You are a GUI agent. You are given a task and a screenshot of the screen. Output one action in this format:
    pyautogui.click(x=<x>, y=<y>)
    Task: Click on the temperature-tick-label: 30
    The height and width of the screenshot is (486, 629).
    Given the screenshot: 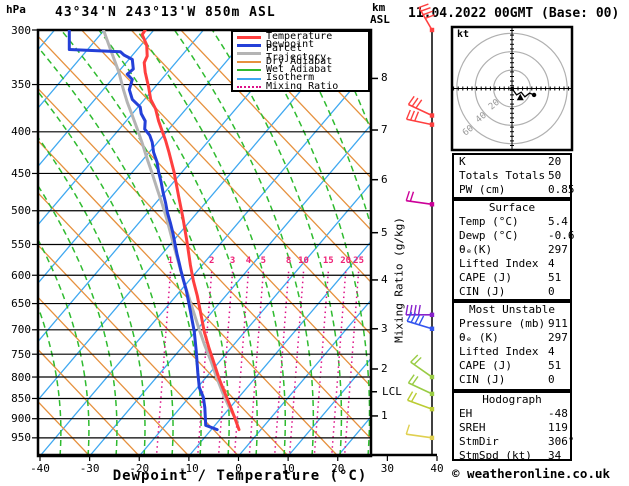 What is the action you would take?
    pyautogui.click(x=387, y=468)
    